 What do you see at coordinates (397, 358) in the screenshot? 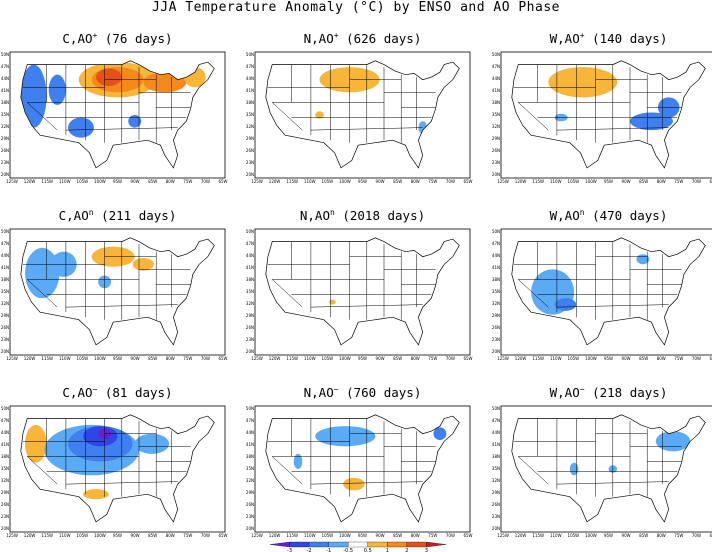
I see `lon-tick-label: 85W` at bounding box center [397, 358].